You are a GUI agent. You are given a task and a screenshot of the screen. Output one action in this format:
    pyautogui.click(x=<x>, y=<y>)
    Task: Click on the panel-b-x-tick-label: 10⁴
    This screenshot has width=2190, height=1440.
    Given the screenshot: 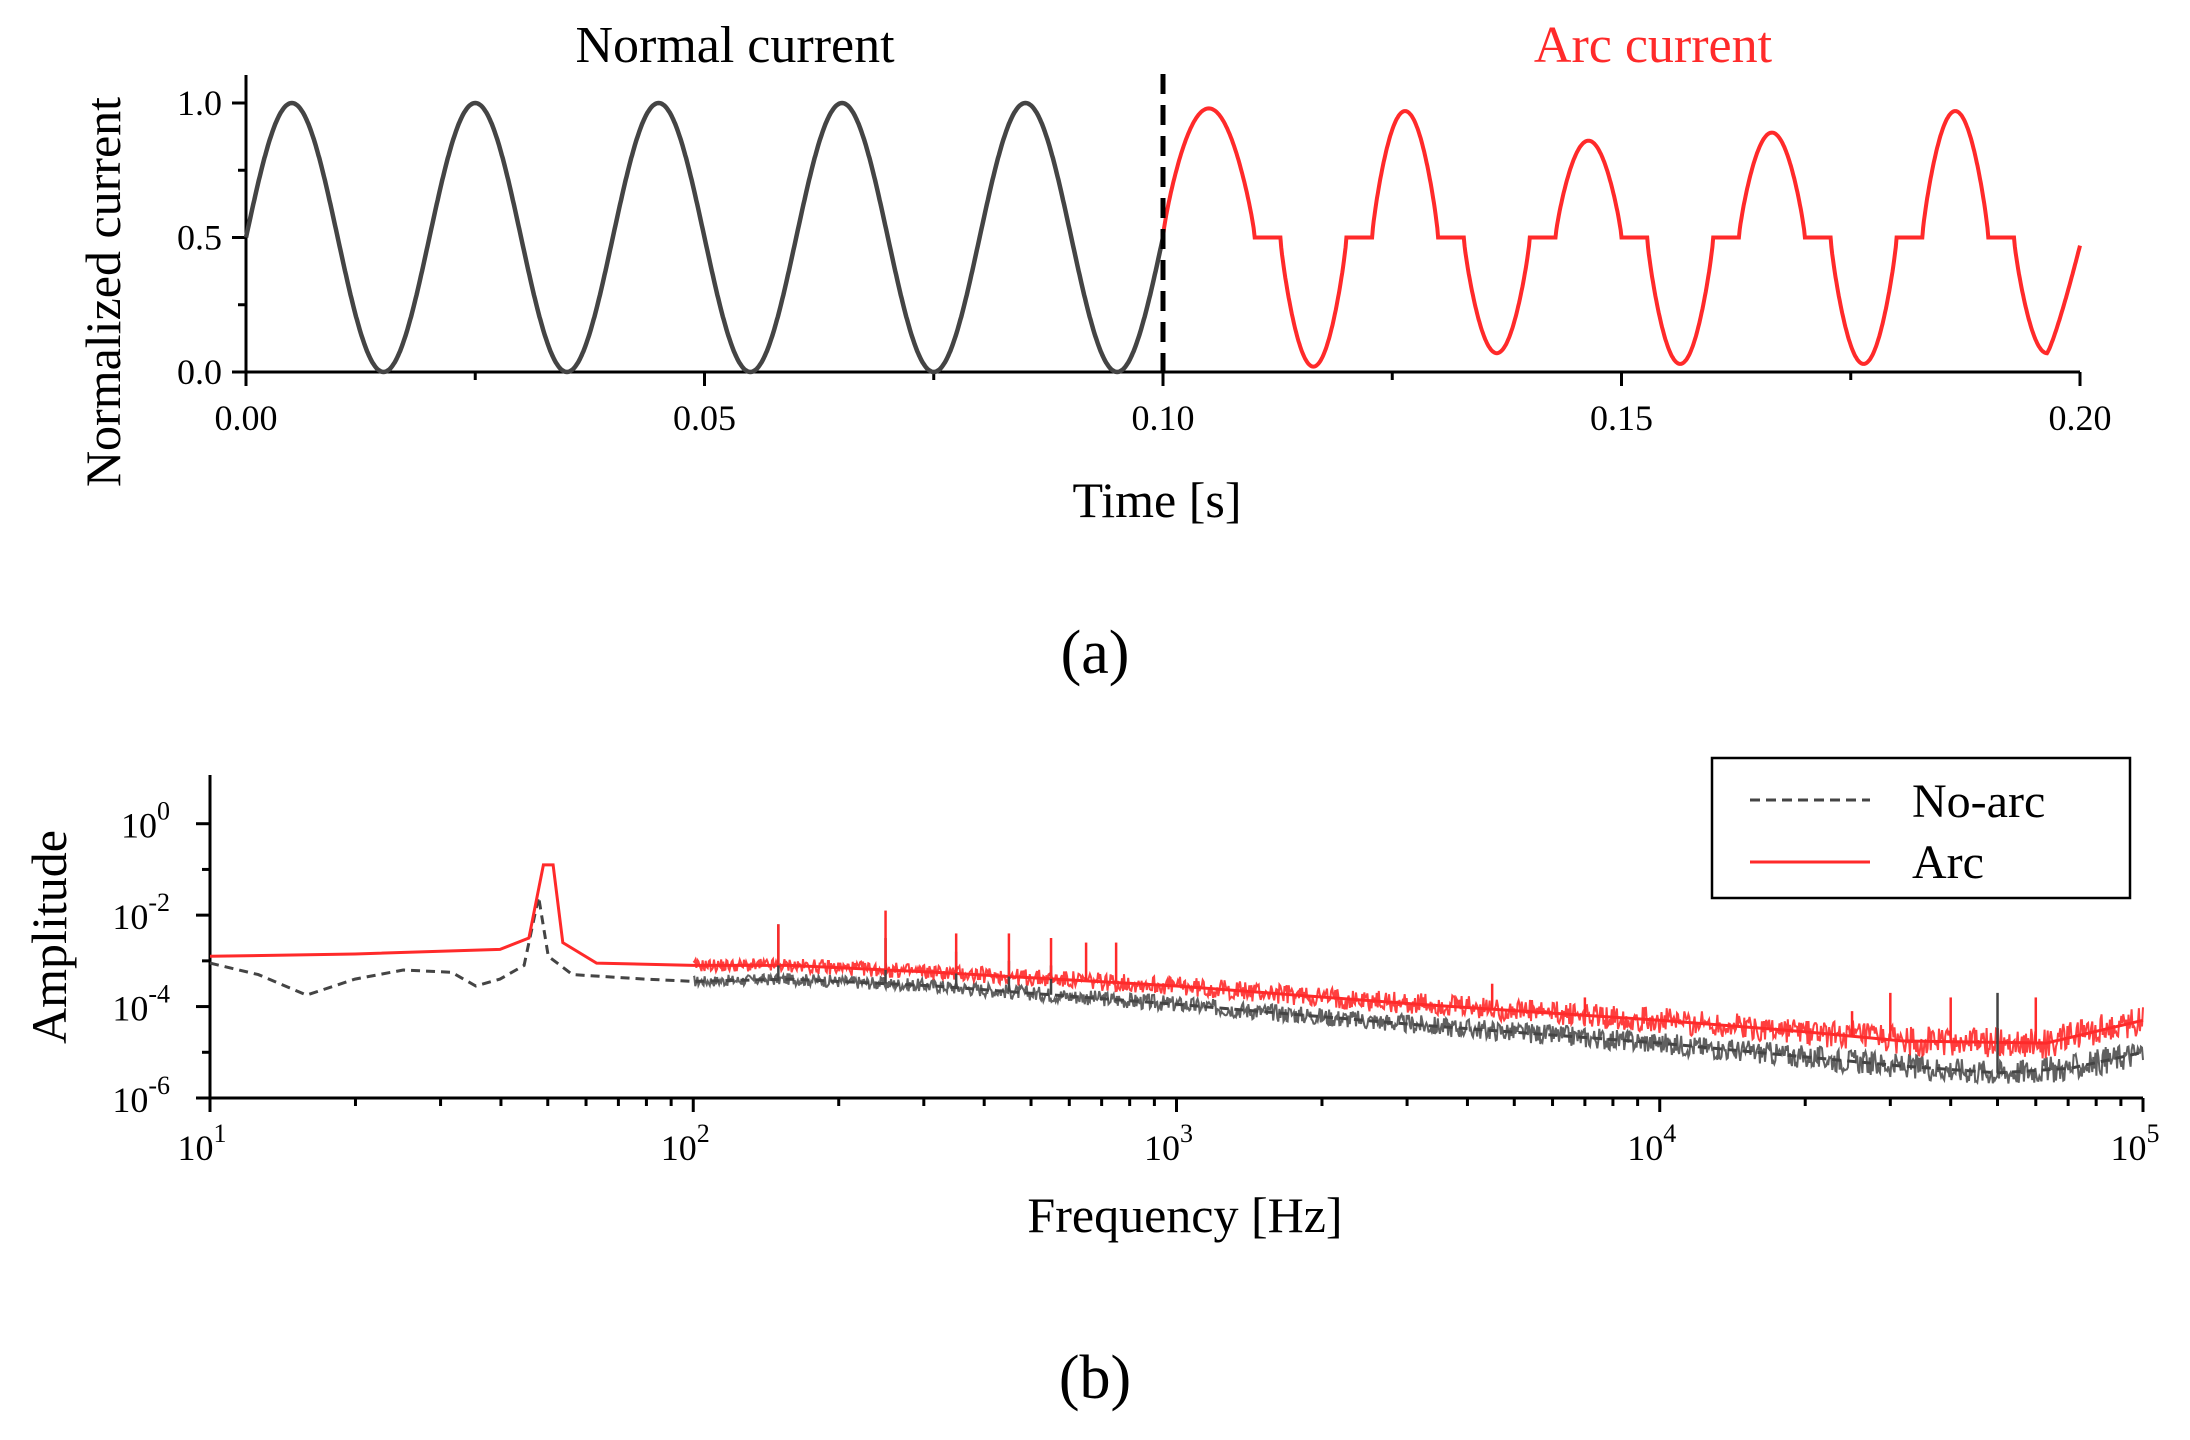 What is the action you would take?
    pyautogui.click(x=1651, y=1143)
    